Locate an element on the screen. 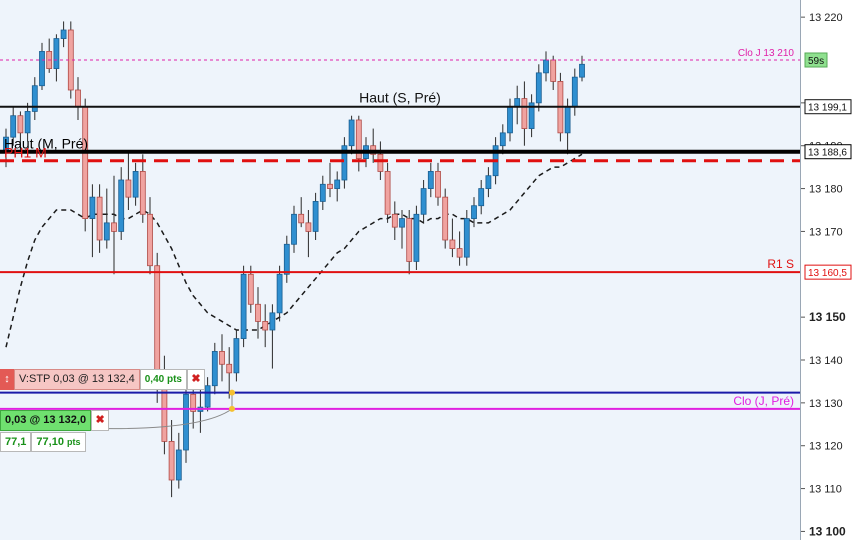  stop-order-ticket: ↕ V:STP 0,03 @ 13 132,4 0,40 pts ✖ is located at coordinates (102, 379).